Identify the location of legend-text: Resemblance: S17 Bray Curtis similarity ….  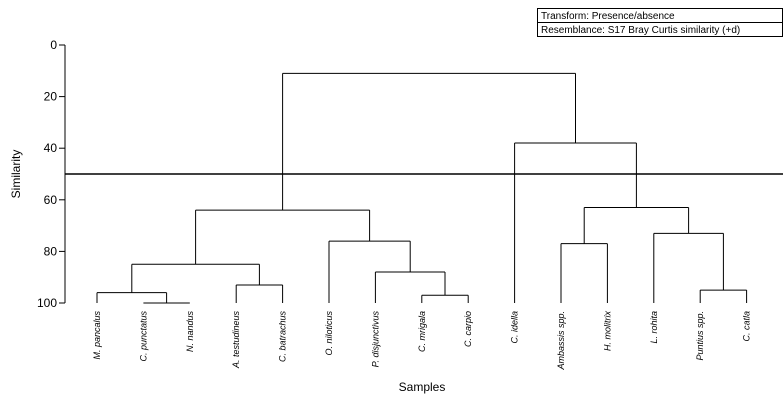
(640, 30).